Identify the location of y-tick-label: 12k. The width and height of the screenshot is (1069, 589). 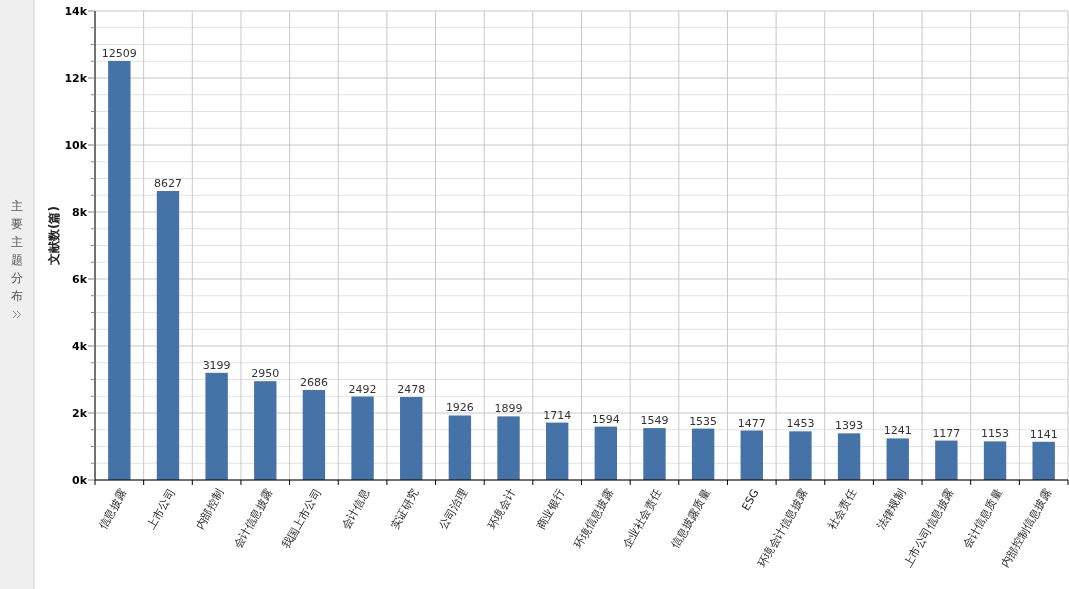
(76, 78).